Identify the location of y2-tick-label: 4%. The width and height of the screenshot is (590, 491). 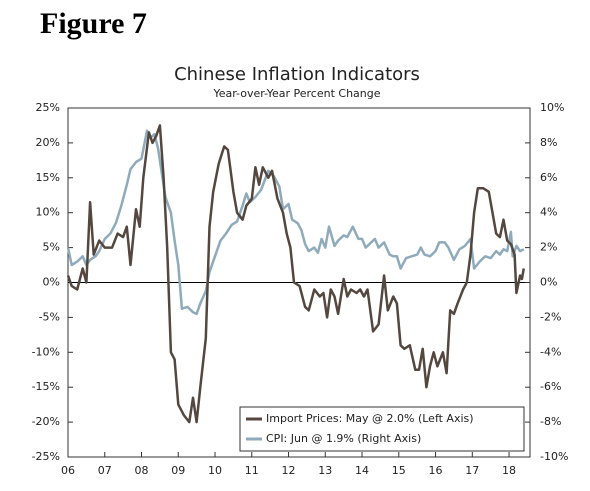
(548, 212).